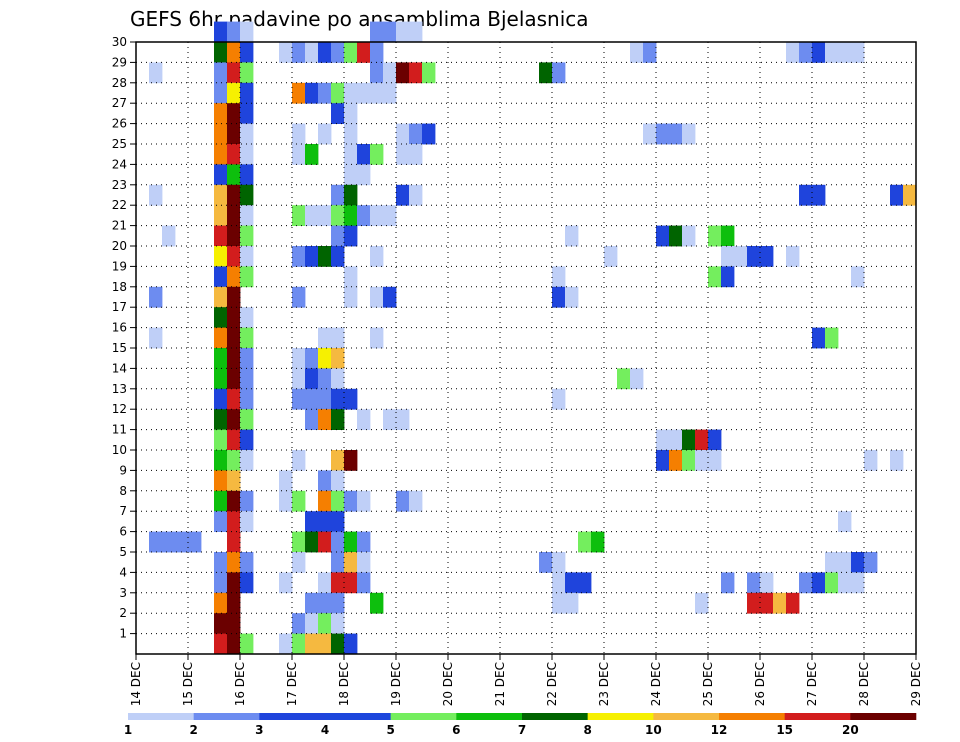 This screenshot has height=742, width=960. I want to click on x-tick-label: 28 DEC, so click(864, 684).